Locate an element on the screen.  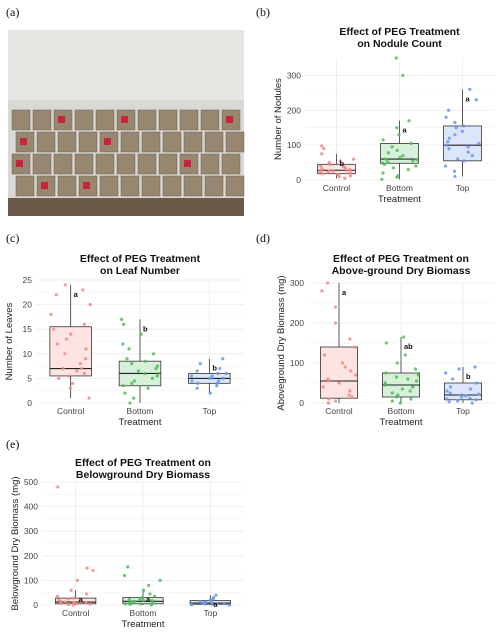
y-axis-label: Aboveground Dry Biomass (mg) is located at coordinates (281, 342).